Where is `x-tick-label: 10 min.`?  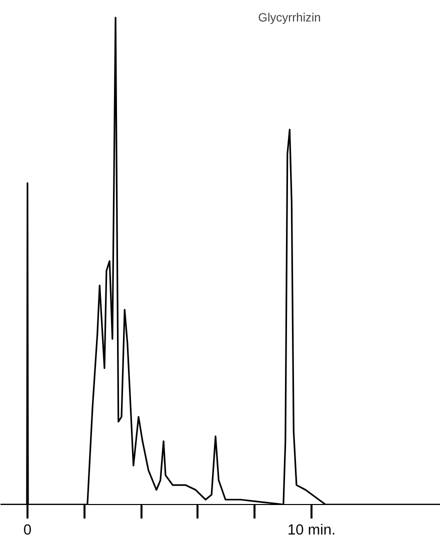
x-tick-label: 10 min. is located at coordinates (312, 530).